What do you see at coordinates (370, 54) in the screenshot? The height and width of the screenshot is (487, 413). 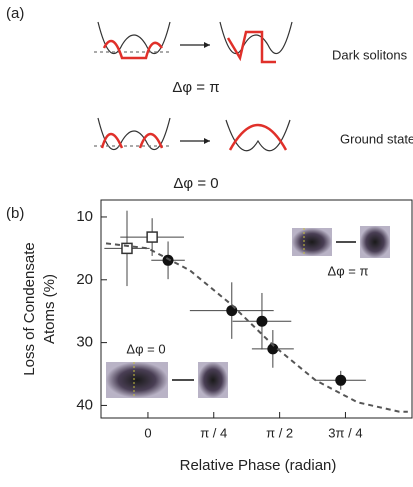 I see `diagram-result: Dark solitons` at bounding box center [370, 54].